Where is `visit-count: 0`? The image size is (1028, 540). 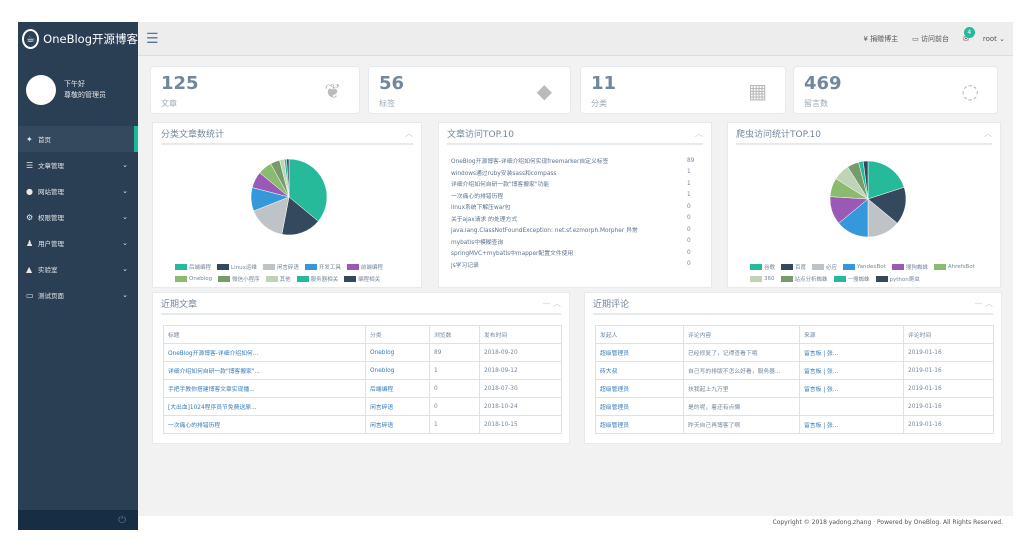
visit-count: 0 is located at coordinates (689, 264).